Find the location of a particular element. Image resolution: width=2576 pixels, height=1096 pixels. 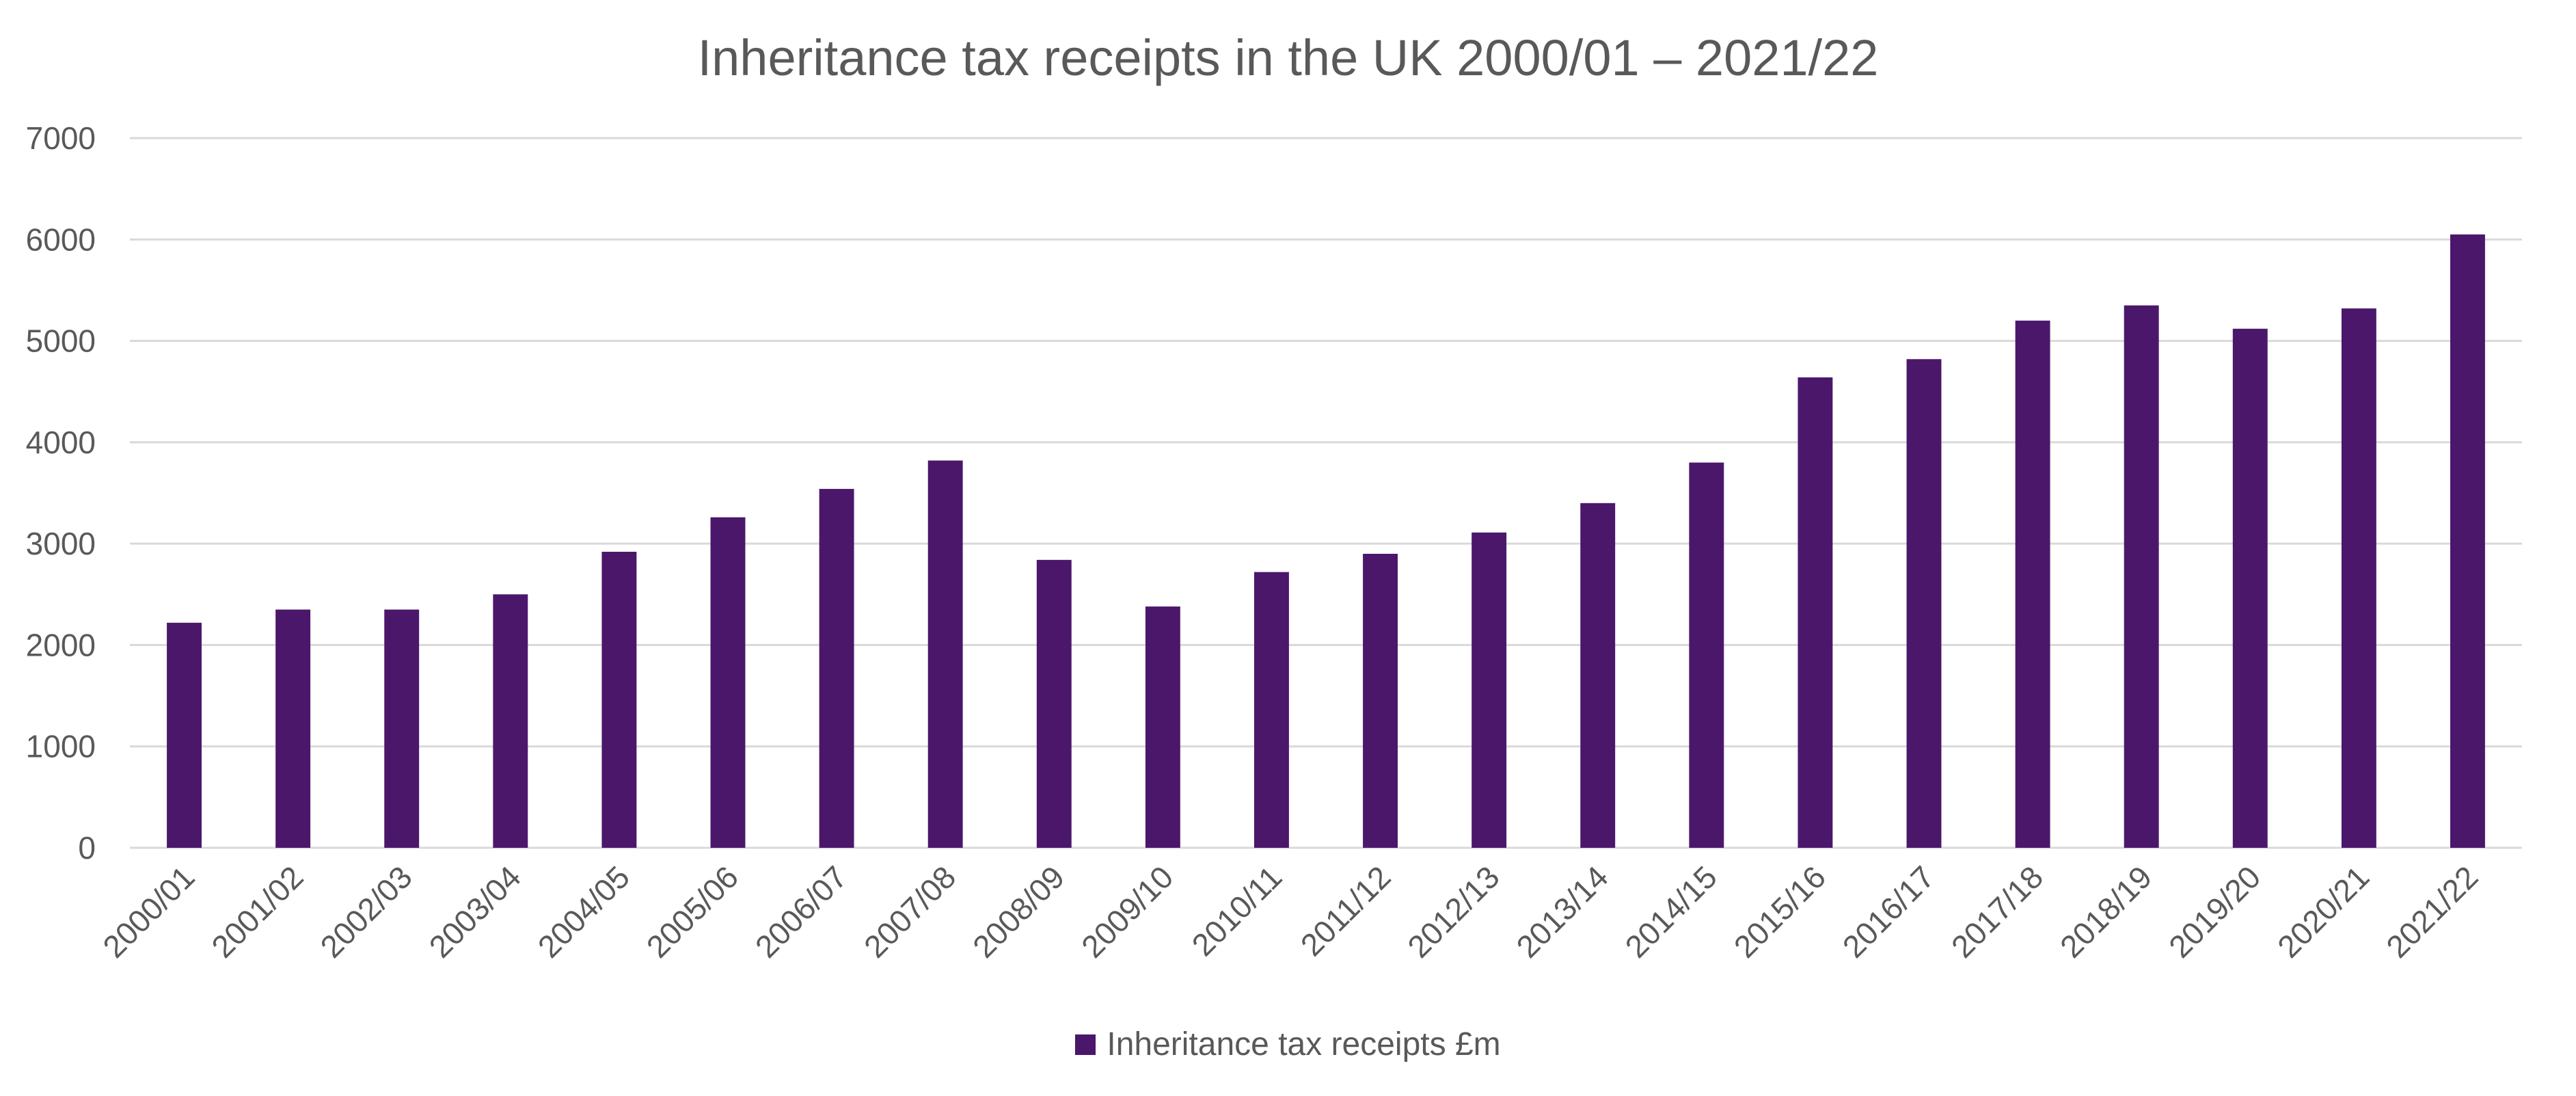

x-tick-label: 2004/05 is located at coordinates (584, 911).